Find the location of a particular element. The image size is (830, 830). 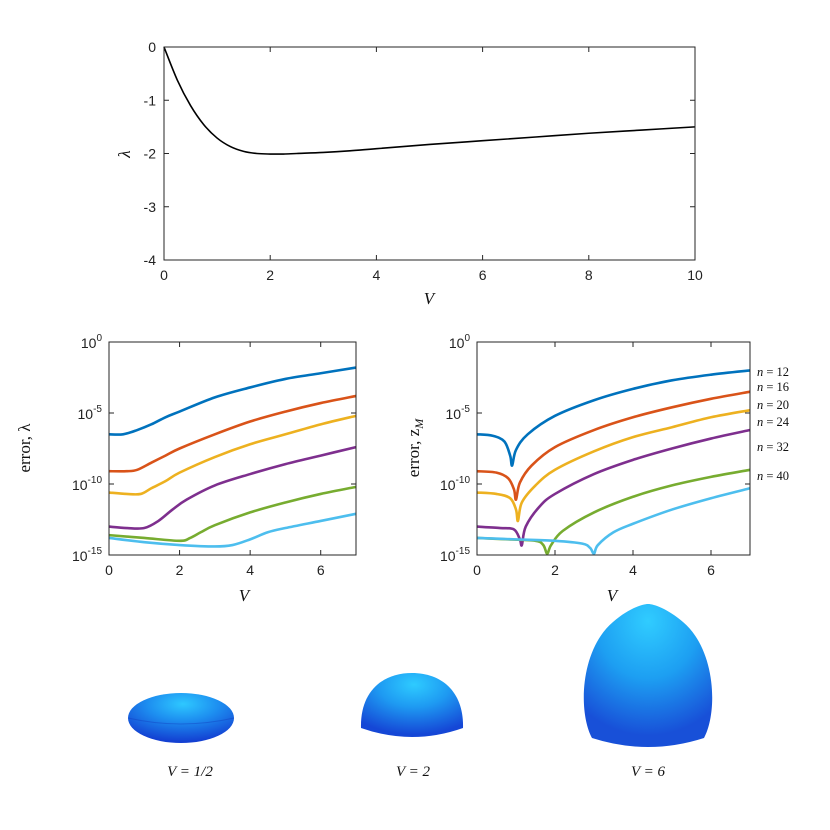

drop-illustrations: V = 1/2 V = 2 V = 6 is located at coordinates (420, 692).